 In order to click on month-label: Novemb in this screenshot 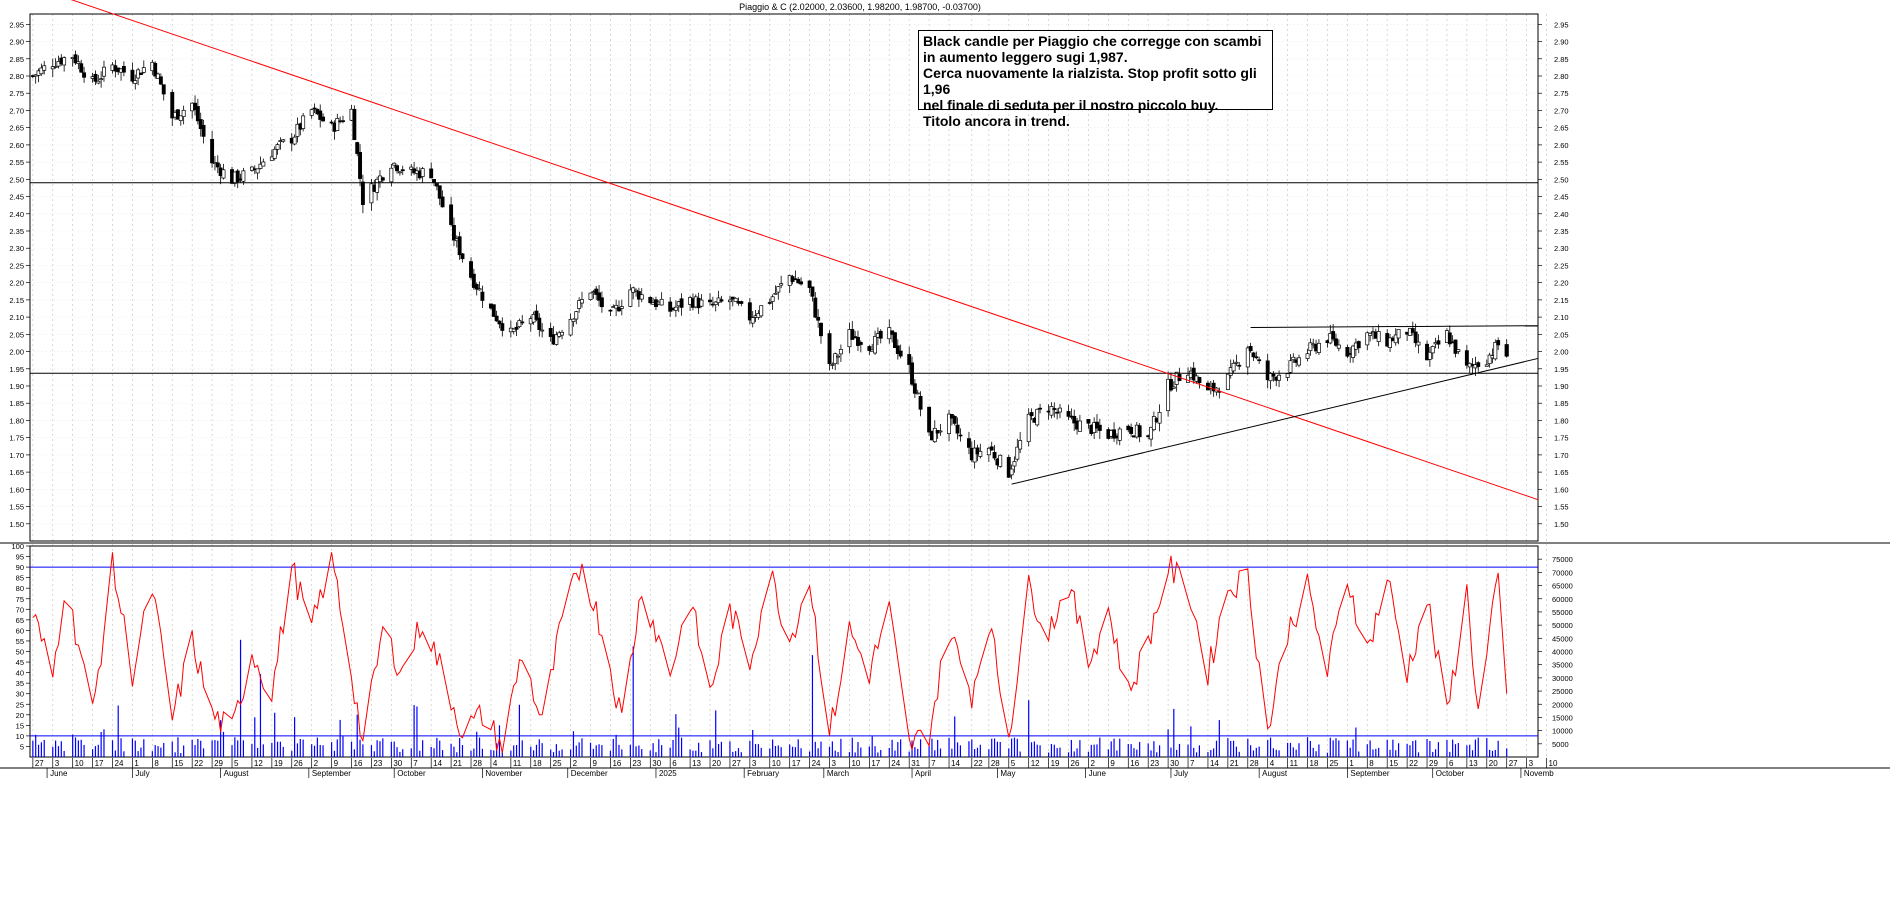, I will do `click(1539, 773)`.